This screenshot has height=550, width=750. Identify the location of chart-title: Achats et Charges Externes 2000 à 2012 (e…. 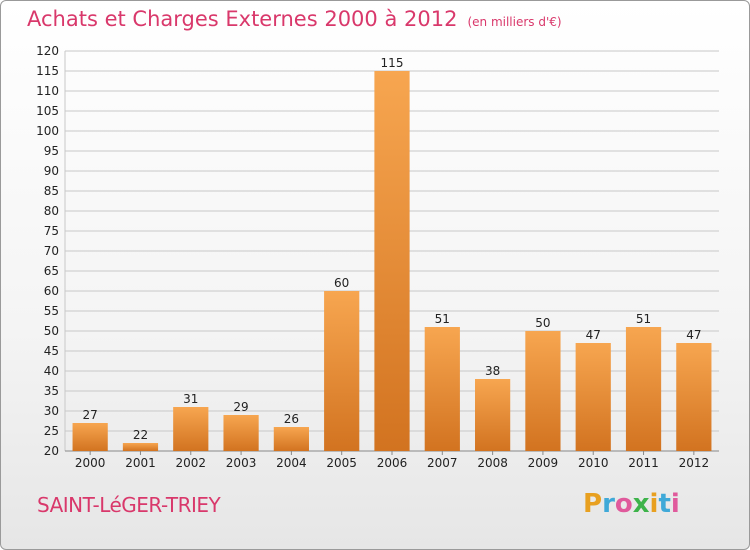
(294, 19).